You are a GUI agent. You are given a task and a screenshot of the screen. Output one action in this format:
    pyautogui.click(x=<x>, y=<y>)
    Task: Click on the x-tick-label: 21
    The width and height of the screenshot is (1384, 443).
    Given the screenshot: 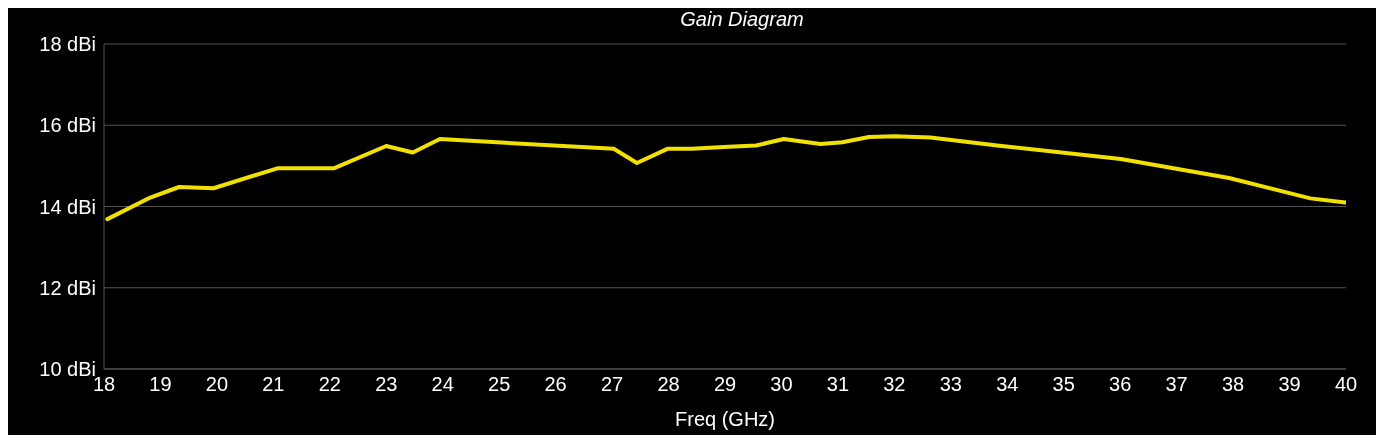 What is the action you would take?
    pyautogui.click(x=273, y=384)
    